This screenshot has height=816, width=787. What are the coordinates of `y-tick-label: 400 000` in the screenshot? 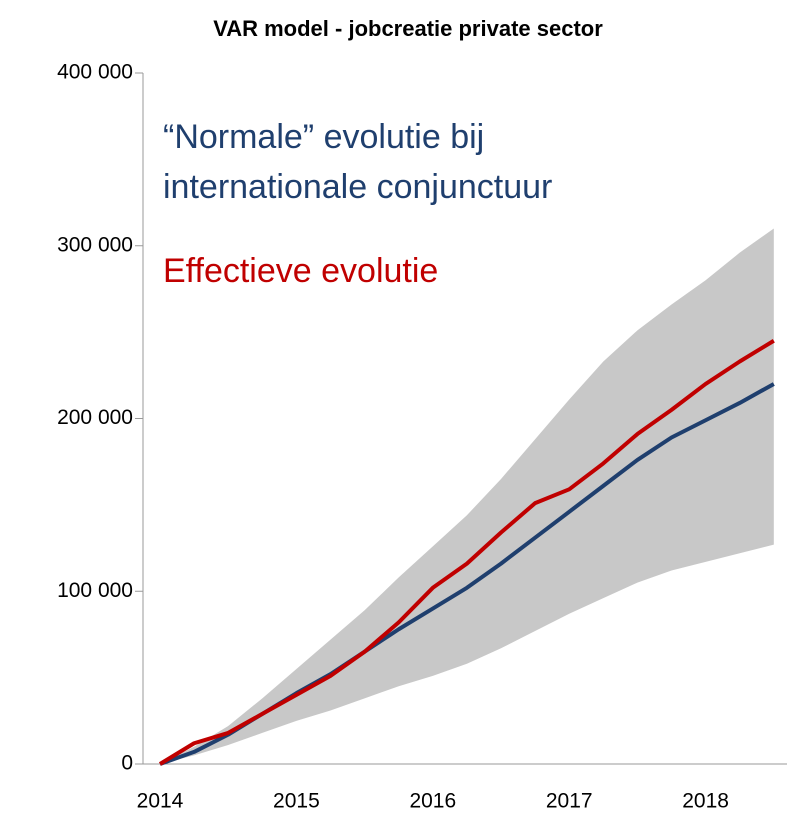 It's located at (95, 72).